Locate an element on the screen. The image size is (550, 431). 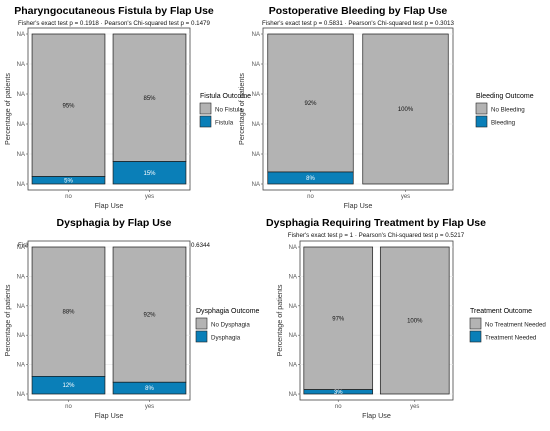
panel-title: Postoperative Bleeding by Flap Use is located at coordinates (358, 11).